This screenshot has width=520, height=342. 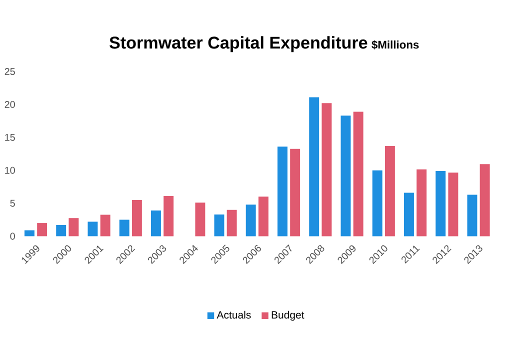 What do you see at coordinates (10, 138) in the screenshot?
I see `y-tick-label: 15` at bounding box center [10, 138].